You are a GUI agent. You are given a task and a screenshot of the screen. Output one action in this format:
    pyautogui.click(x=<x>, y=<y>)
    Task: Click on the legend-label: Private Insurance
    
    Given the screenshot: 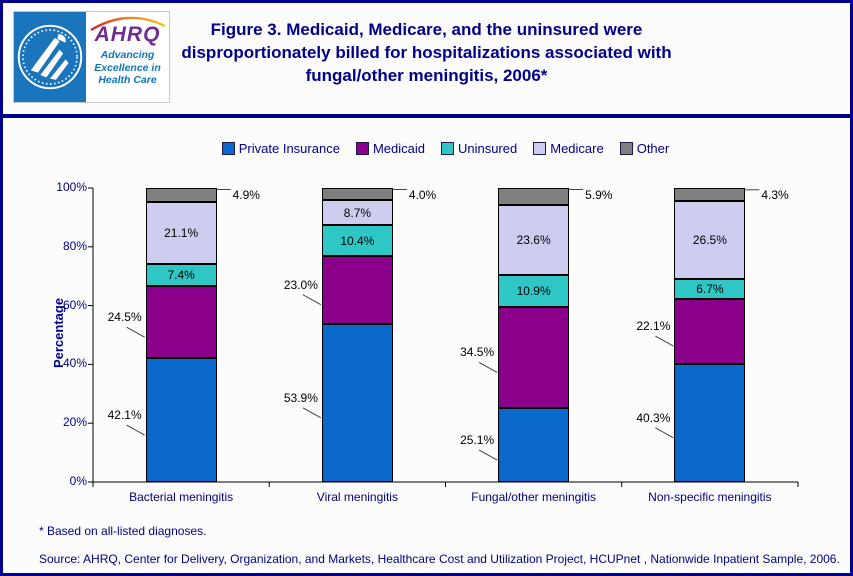 What is the action you would take?
    pyautogui.click(x=289, y=148)
    